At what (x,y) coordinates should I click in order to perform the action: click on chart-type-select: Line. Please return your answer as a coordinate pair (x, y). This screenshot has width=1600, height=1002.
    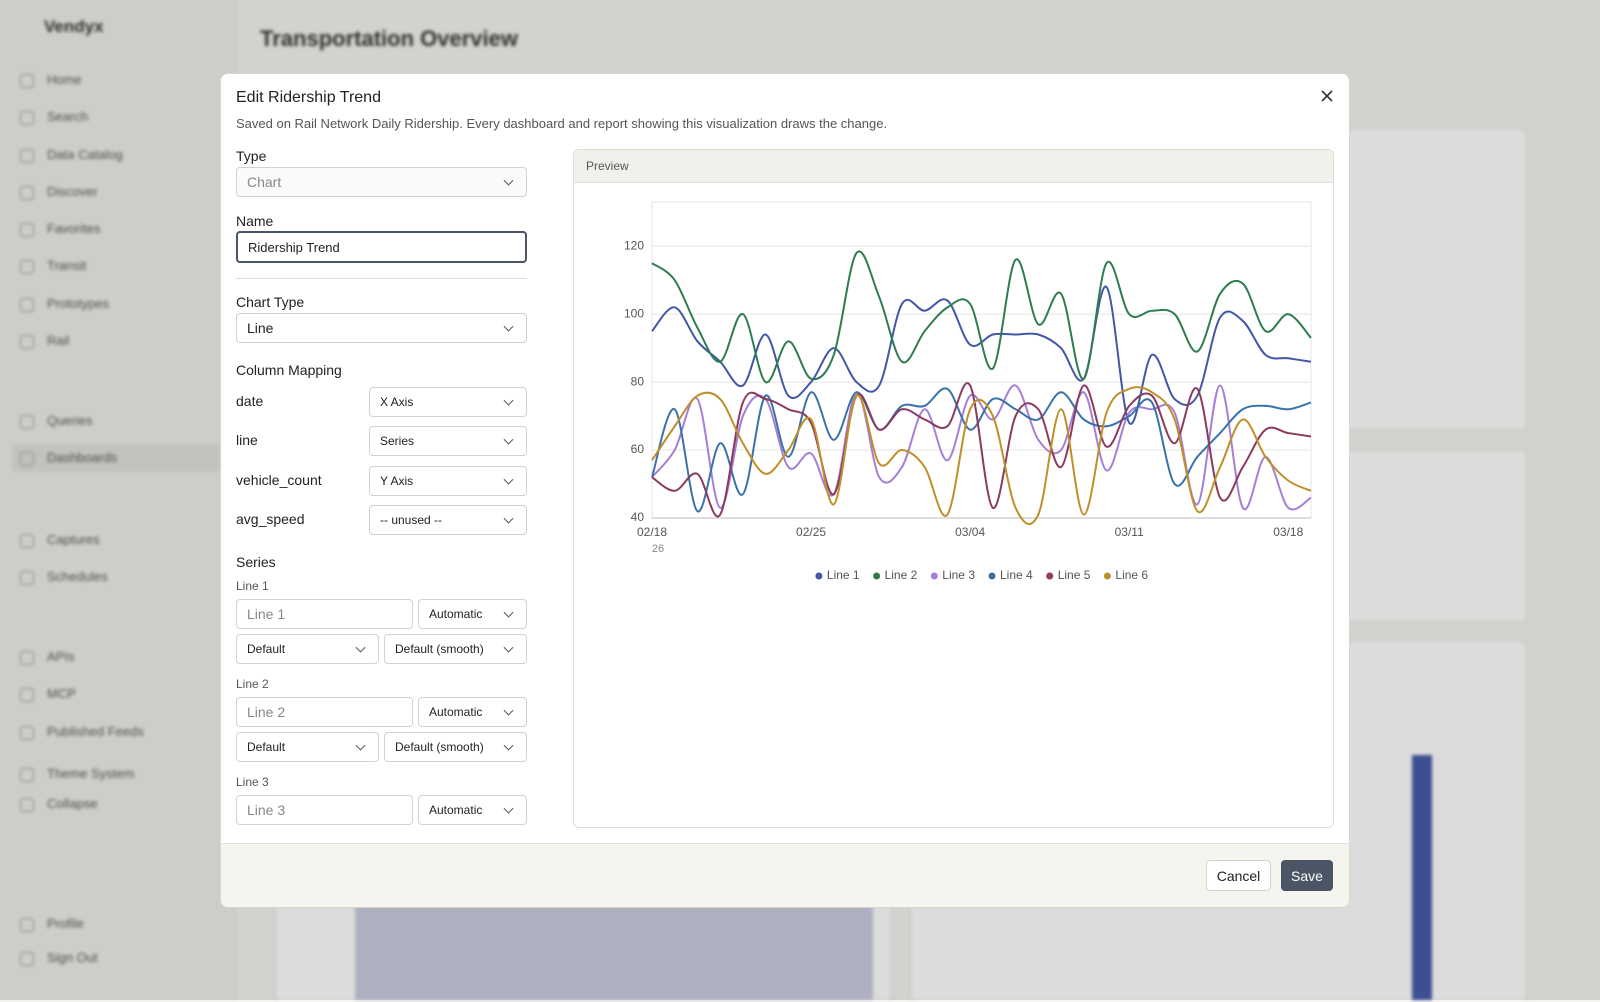
    Looking at the image, I should click on (381, 328).